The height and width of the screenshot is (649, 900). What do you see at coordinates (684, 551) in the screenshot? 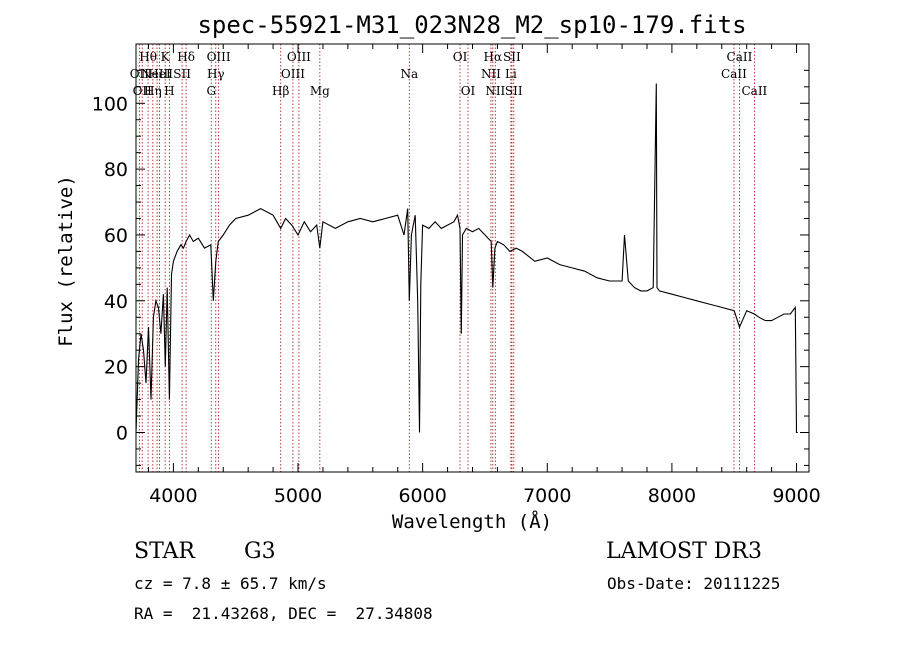
I see `survey-name: LAMOST DR3` at bounding box center [684, 551].